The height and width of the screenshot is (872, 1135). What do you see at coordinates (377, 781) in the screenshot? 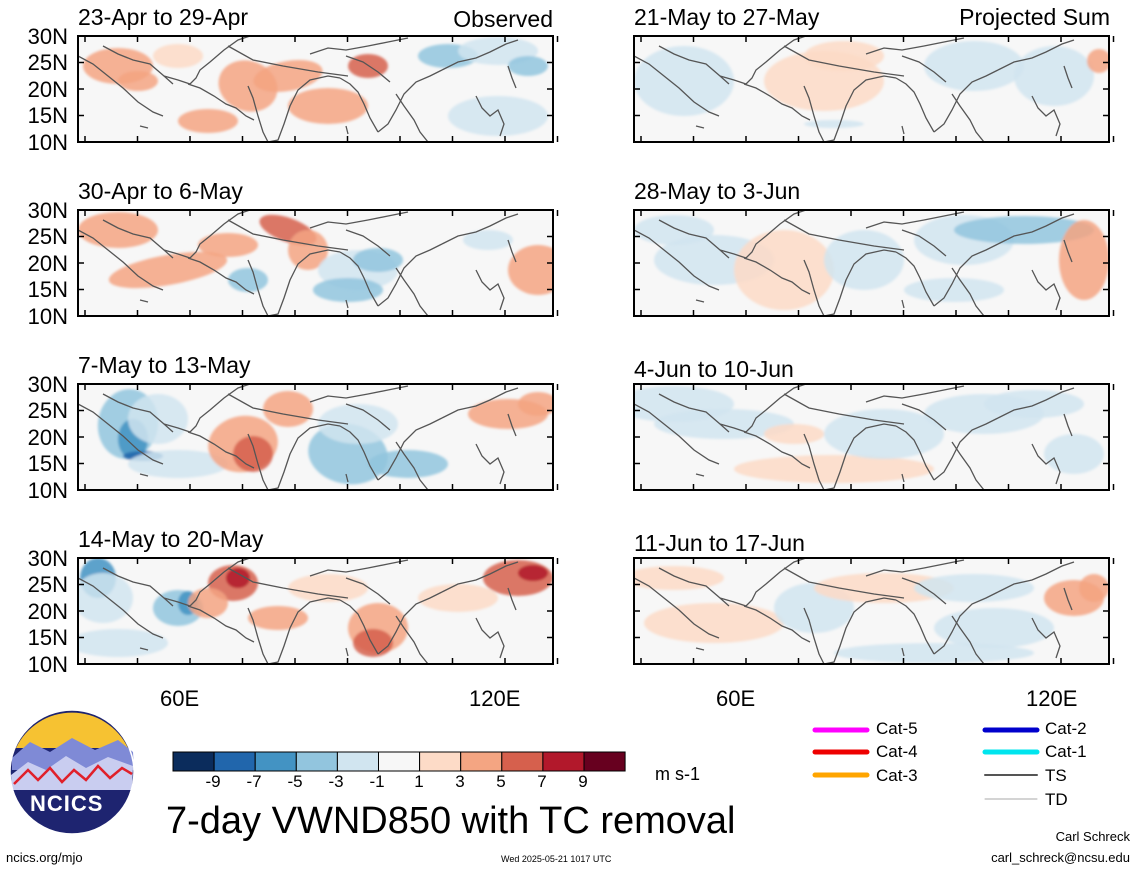
I see `colorbar-tick: -1` at bounding box center [377, 781].